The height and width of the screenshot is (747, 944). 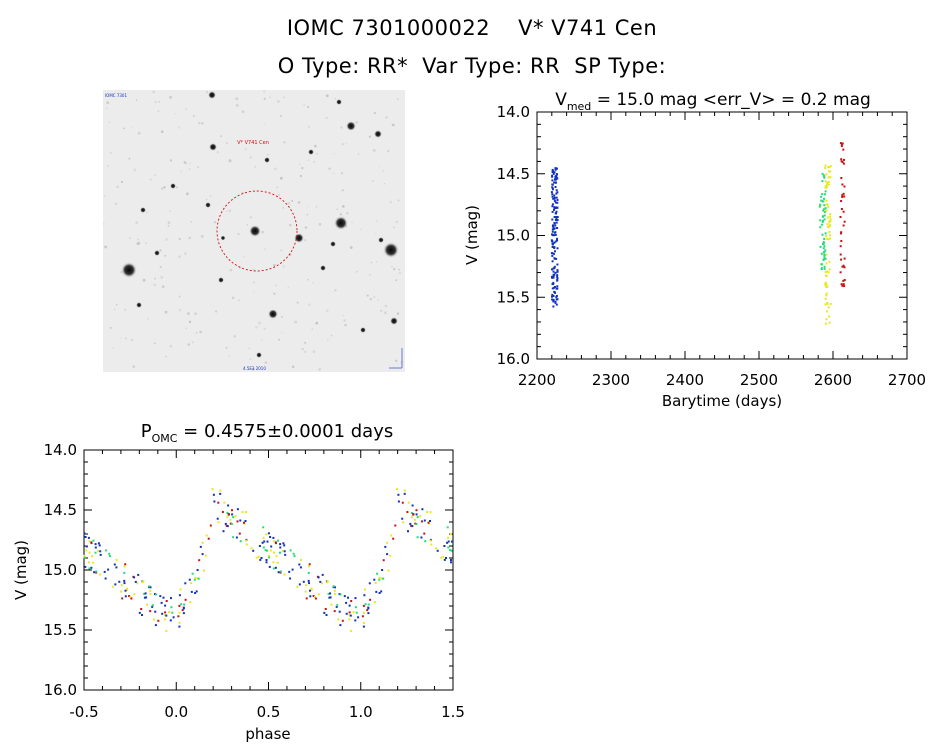 I want to click on star, so click(x=129, y=270).